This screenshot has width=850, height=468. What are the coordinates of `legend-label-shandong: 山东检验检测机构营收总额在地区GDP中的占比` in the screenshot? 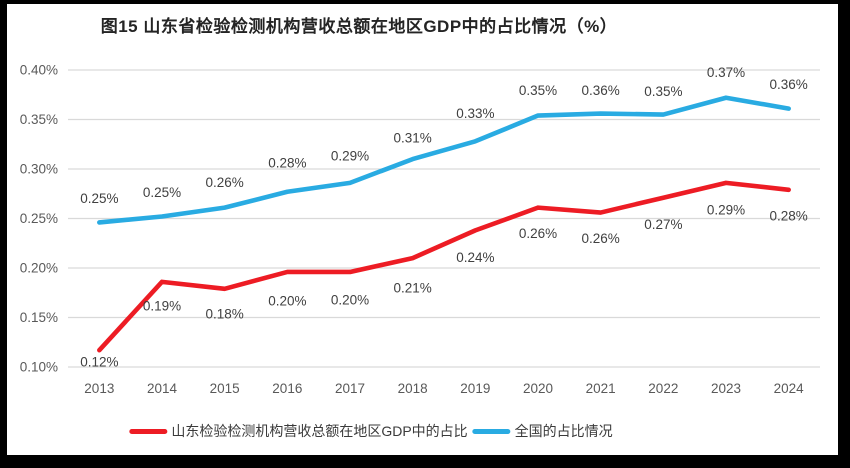 It's located at (319, 431).